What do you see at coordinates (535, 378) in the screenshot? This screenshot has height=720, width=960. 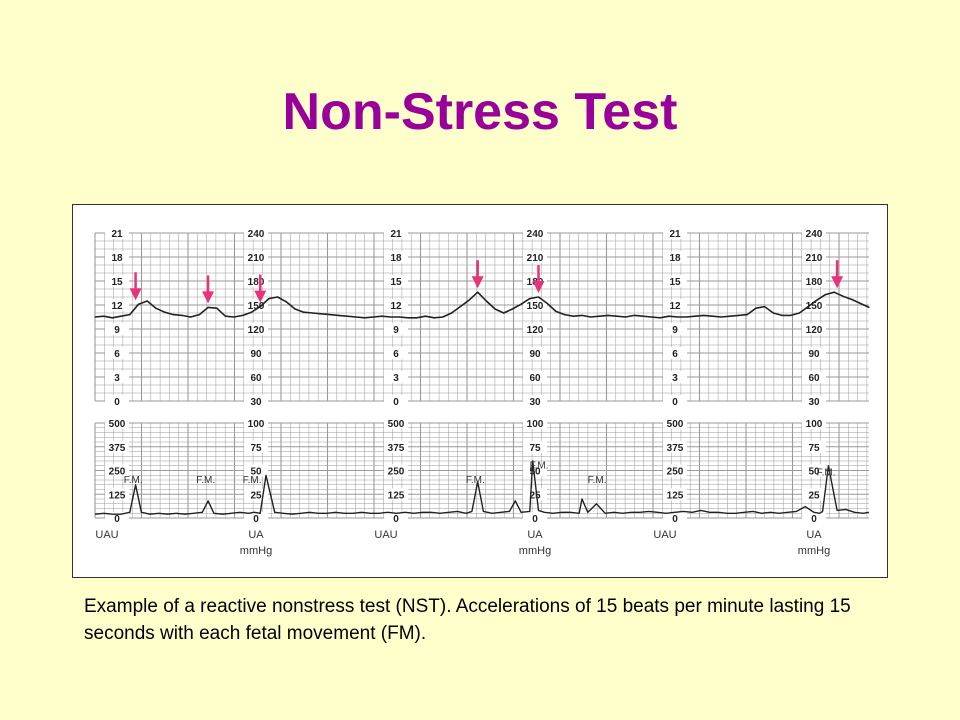 I see `fhr-tick-label: 60` at bounding box center [535, 378].